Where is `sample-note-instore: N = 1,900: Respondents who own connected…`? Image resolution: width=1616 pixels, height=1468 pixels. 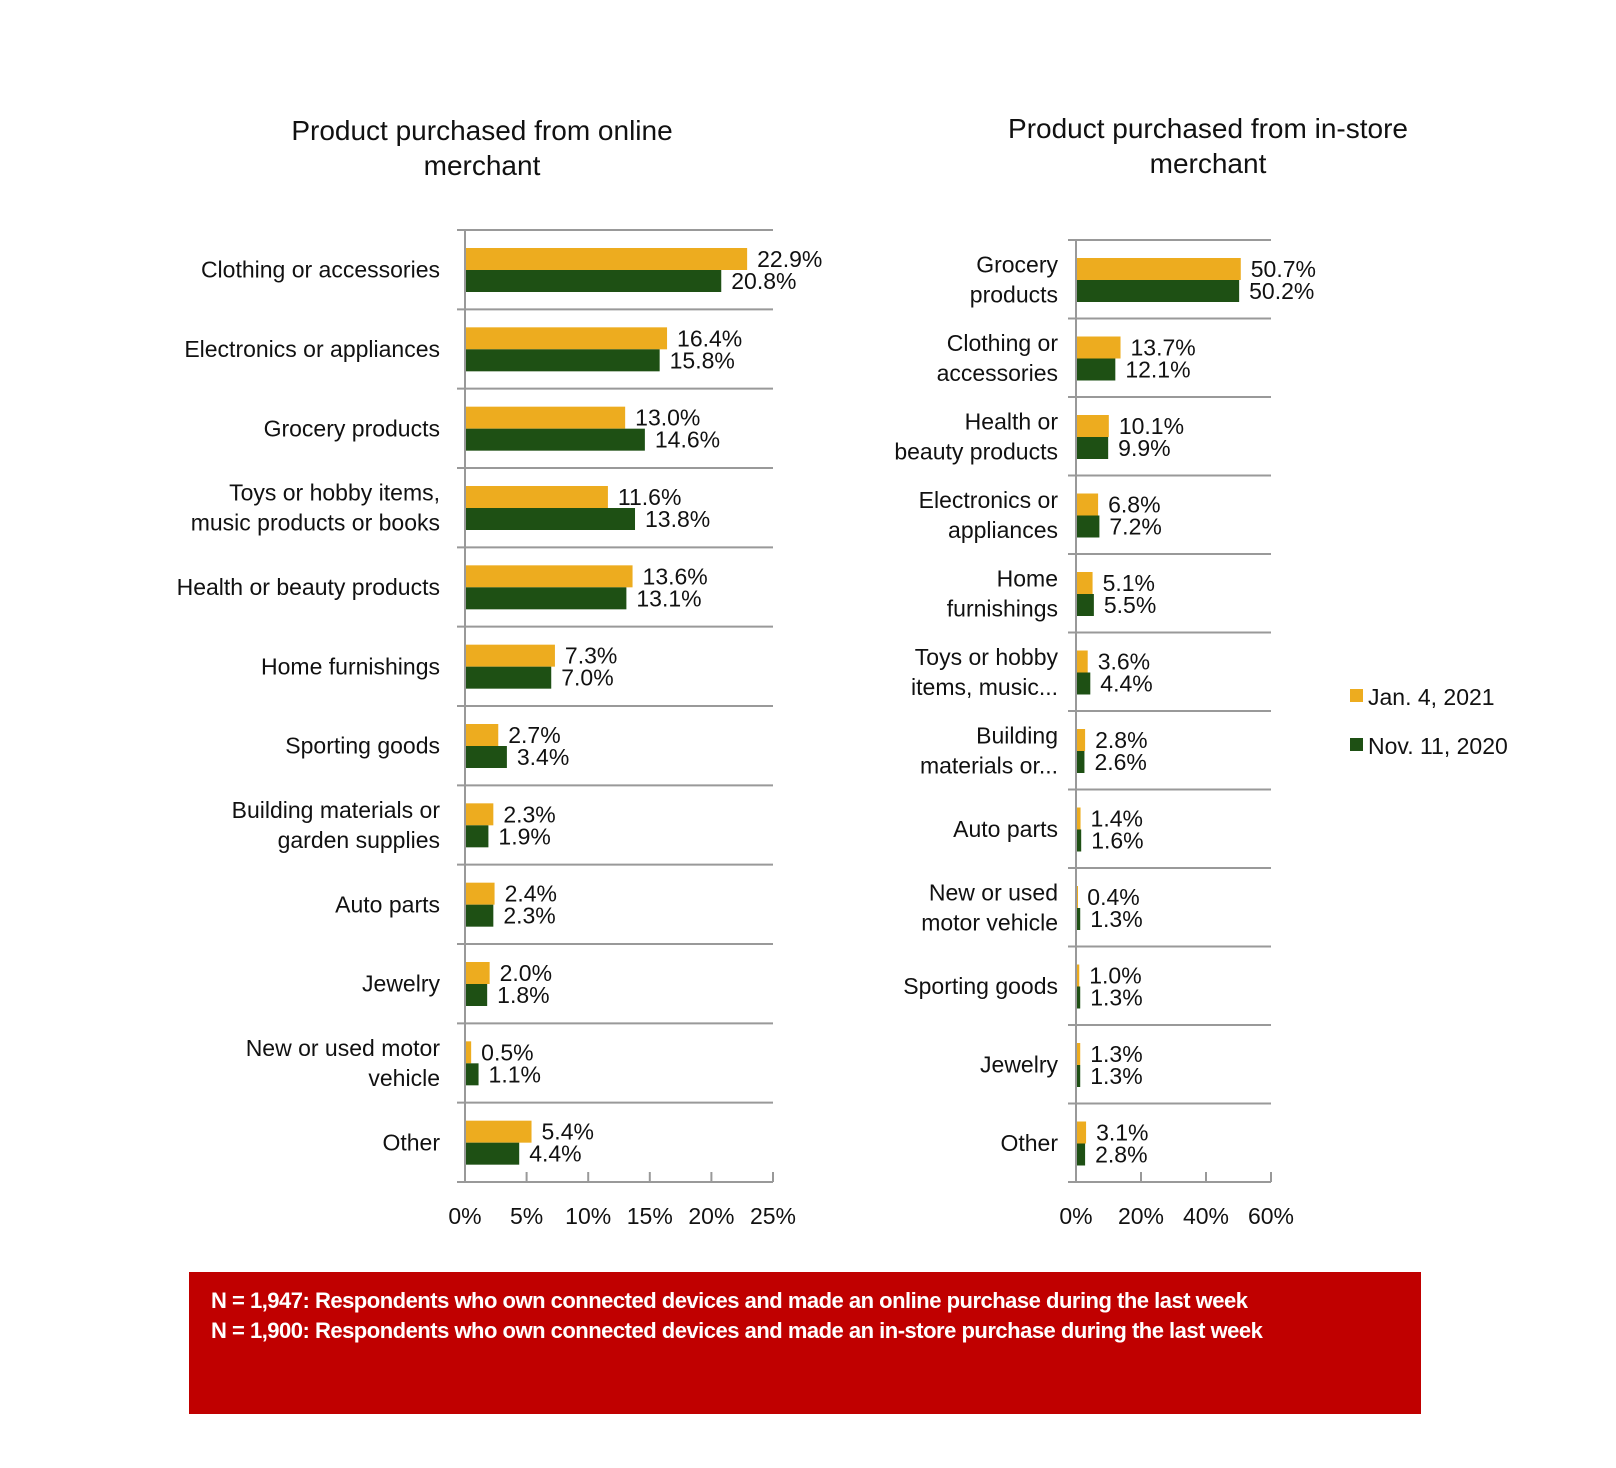
sample-note-instore: N = 1,900: Respondents who own connected… is located at coordinates (737, 1330).